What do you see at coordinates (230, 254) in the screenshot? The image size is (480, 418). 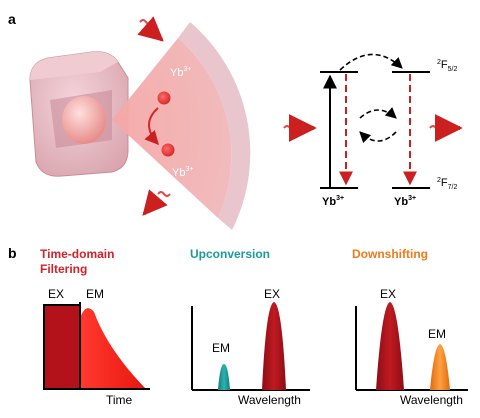 I see `upconversion-title: Upconversion` at bounding box center [230, 254].